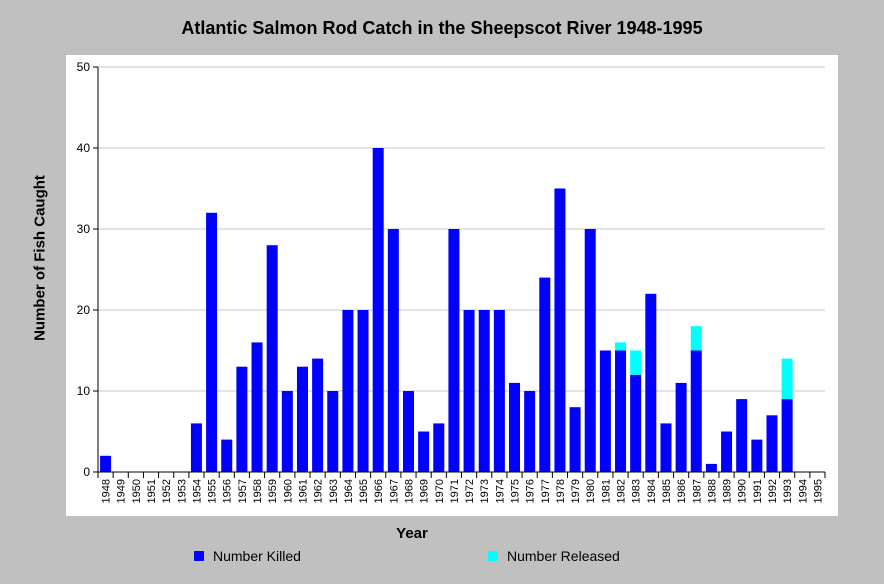 The height and width of the screenshot is (584, 884). Describe the element at coordinates (243, 491) in the screenshot. I see `x-tick-label: 1957` at that location.